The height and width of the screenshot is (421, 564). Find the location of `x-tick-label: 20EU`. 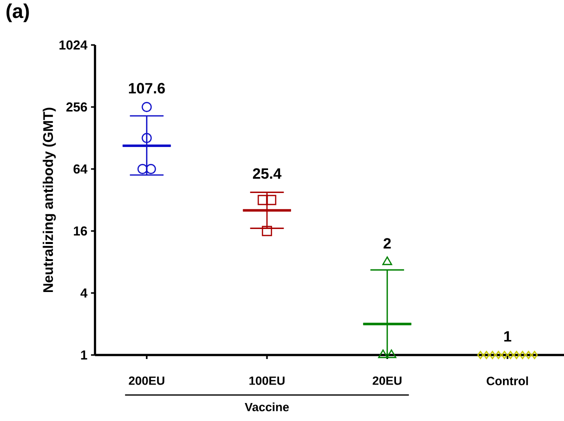

x-tick-label: 20EU is located at coordinates (387, 380).